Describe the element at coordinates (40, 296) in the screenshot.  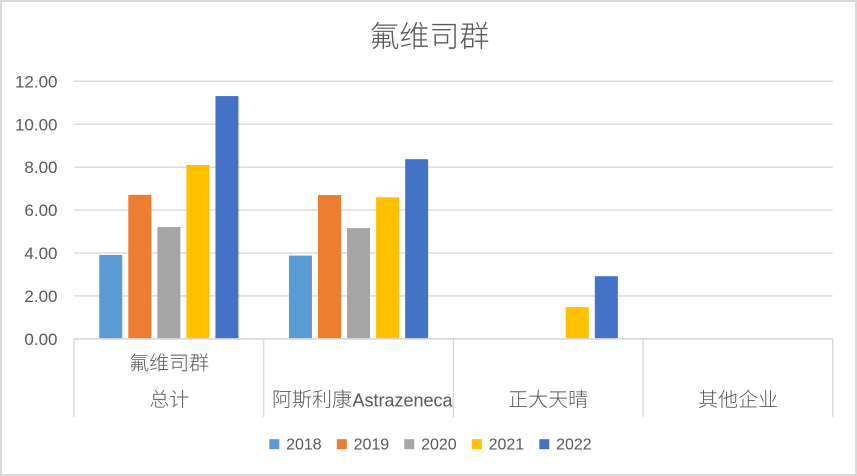
I see `svg-text: 2.00` at that location.